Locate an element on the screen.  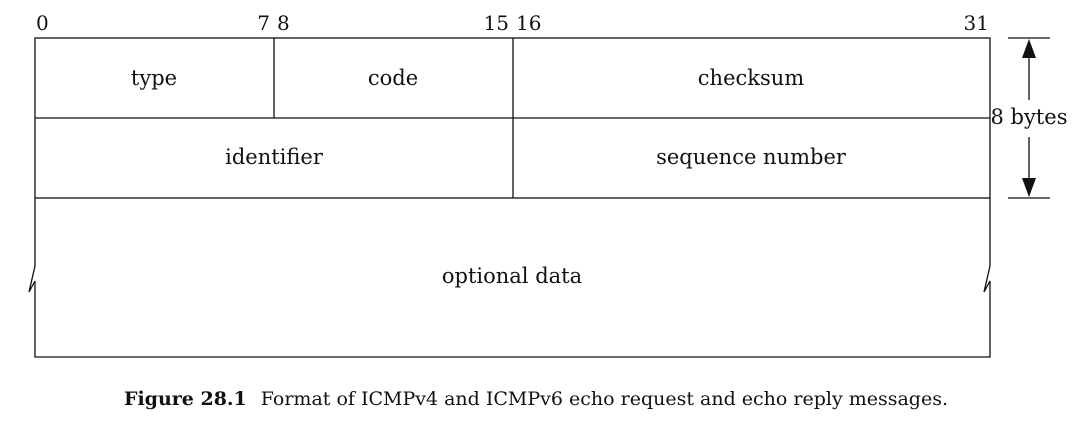
field-type: type is located at coordinates (154, 78).